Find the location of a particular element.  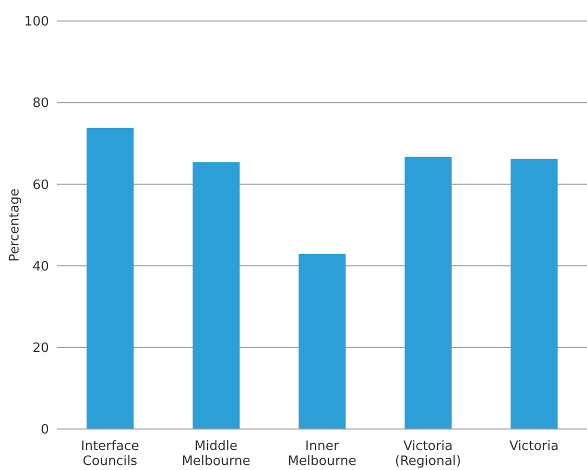

x-tick-label: Middle Melbourne is located at coordinates (216, 454).